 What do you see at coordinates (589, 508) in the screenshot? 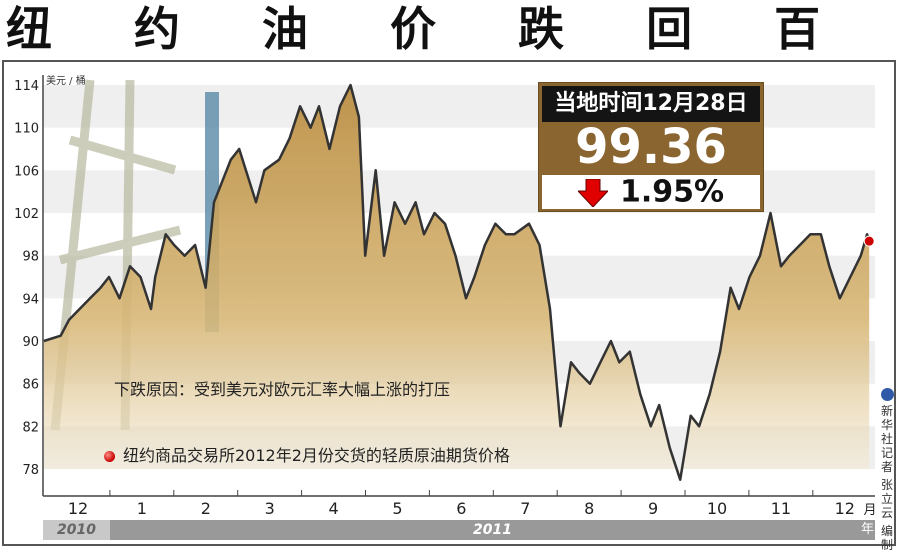
I see `month-label: 8` at bounding box center [589, 508].